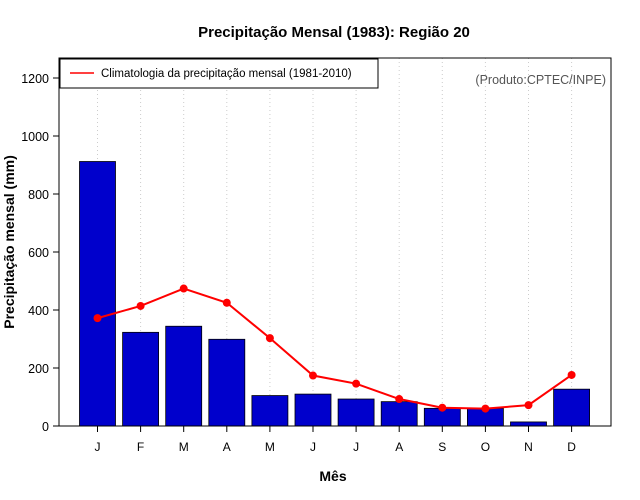 The image size is (640, 500). What do you see at coordinates (540, 80) in the screenshot?
I see `credit-annotation: (Produto:CPTEC/INPE)` at bounding box center [540, 80].